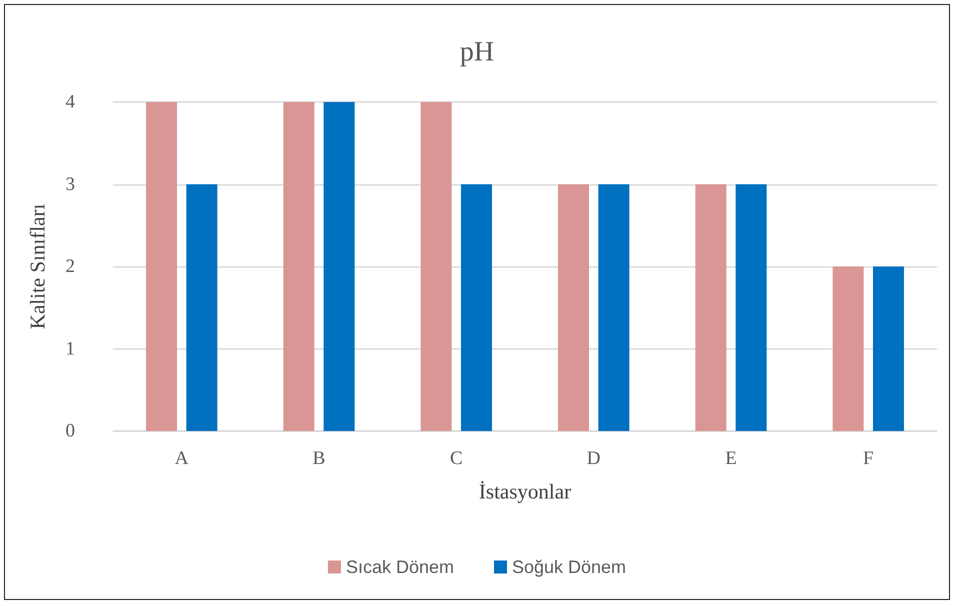  What do you see at coordinates (456, 458) in the screenshot?
I see `x-tick-label: C` at bounding box center [456, 458].